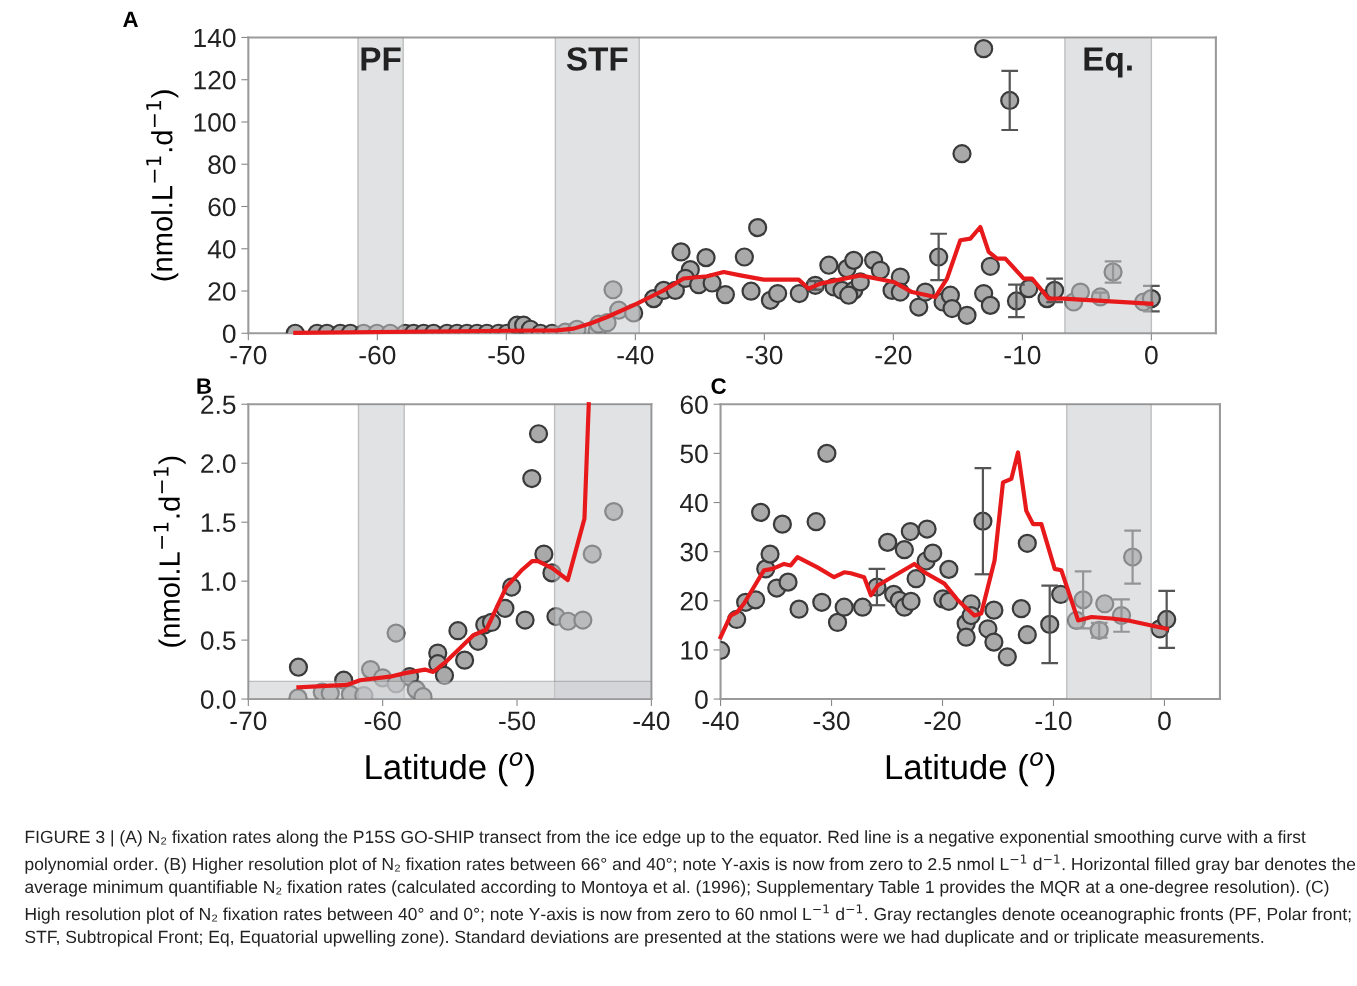 The height and width of the screenshot is (986, 1357). I want to click on band-label: PF, so click(381, 59).